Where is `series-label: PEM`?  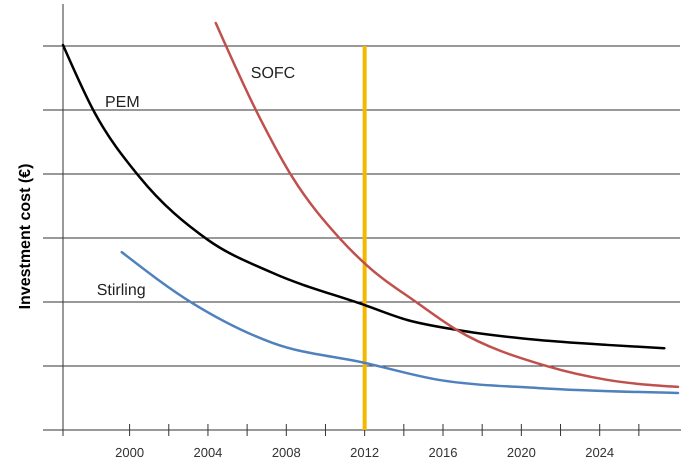 series-label: PEM is located at coordinates (122, 102).